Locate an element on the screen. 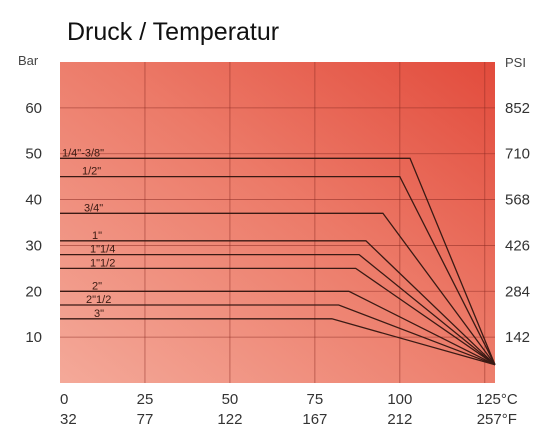 This screenshot has height=441, width=550. y-right-tick-label: 142 is located at coordinates (517, 337).